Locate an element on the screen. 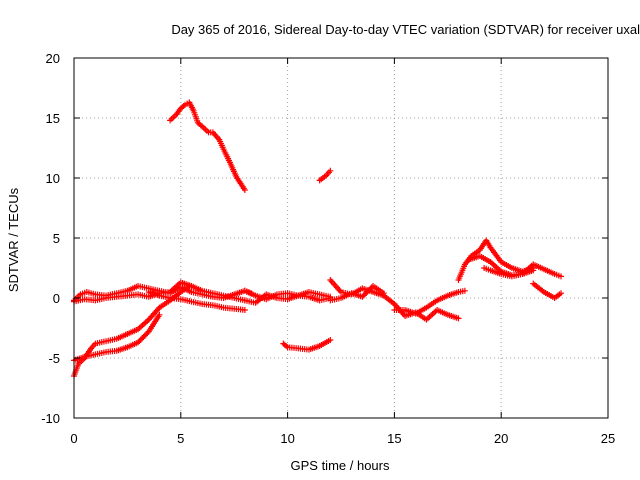 Image resolution: width=640 pixels, height=480 pixels. x-tick-label: 10 is located at coordinates (287, 438).